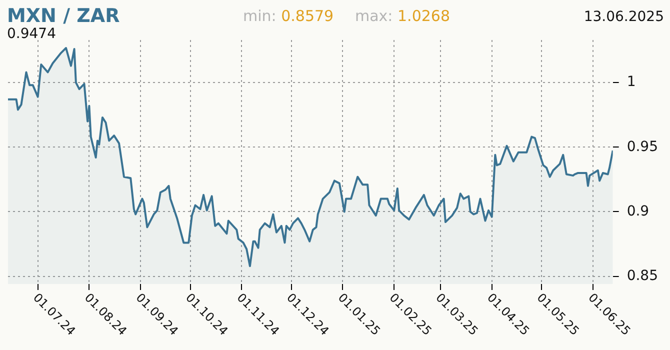 Image resolution: width=670 pixels, height=350 pixels. What do you see at coordinates (402, 16) in the screenshot?
I see `text: max: 1.0268` at bounding box center [402, 16].